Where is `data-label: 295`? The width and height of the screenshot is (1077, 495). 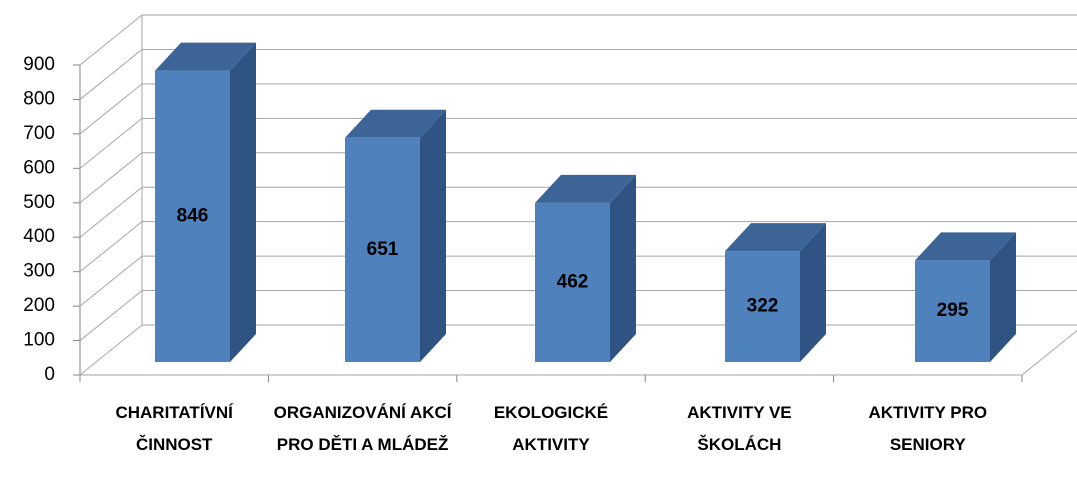
data-label: 295 is located at coordinates (953, 310).